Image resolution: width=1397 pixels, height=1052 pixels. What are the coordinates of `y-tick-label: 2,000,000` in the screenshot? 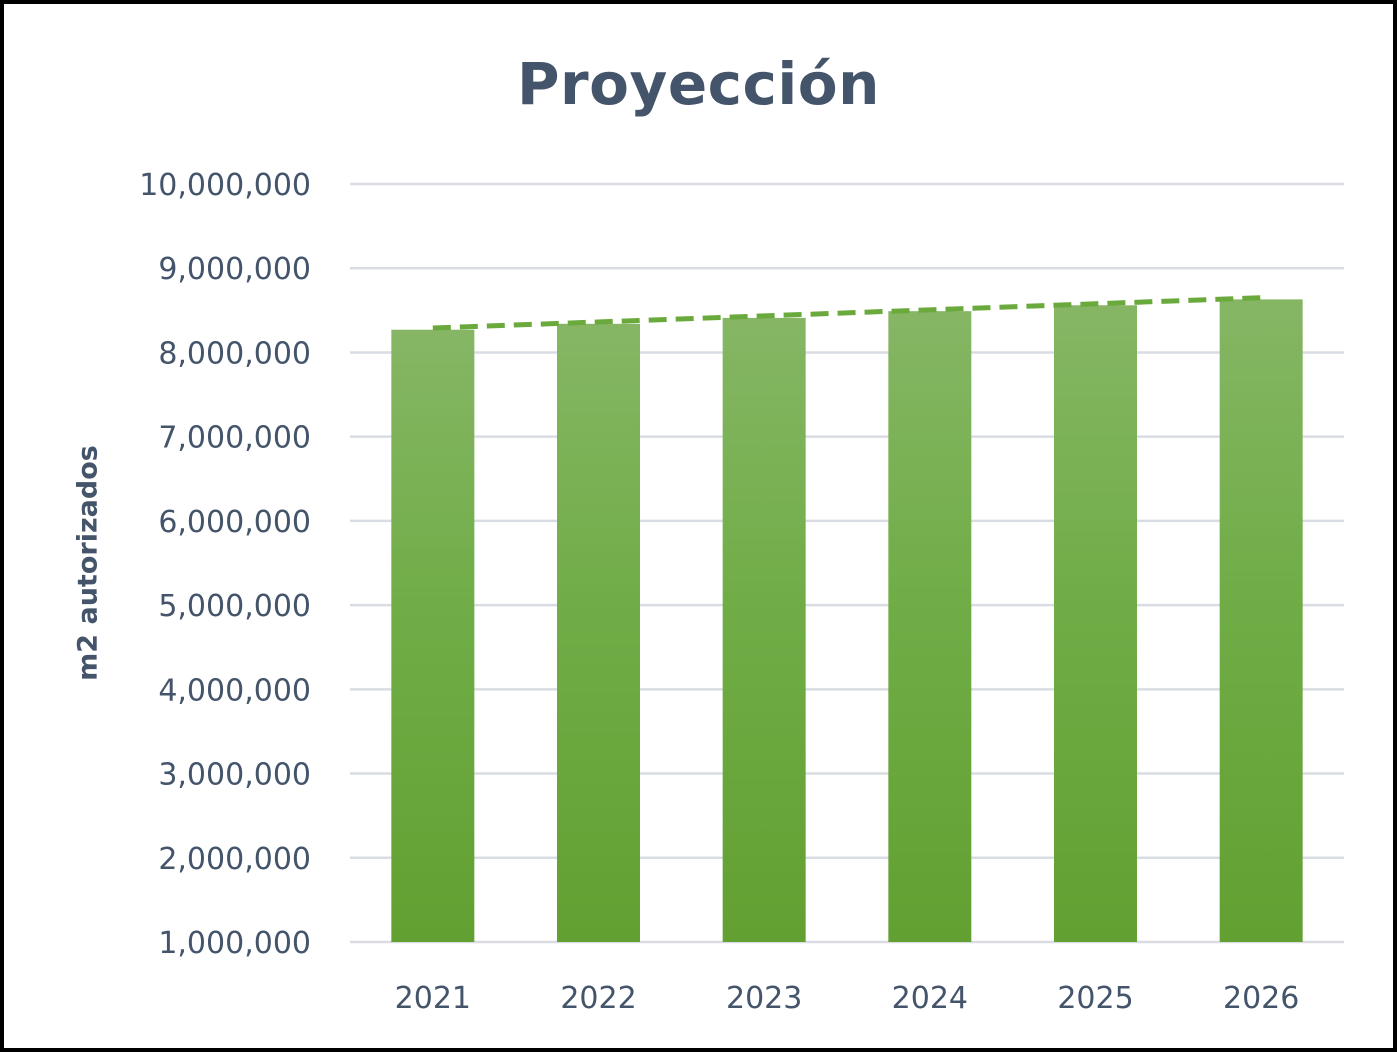 It's located at (234, 859).